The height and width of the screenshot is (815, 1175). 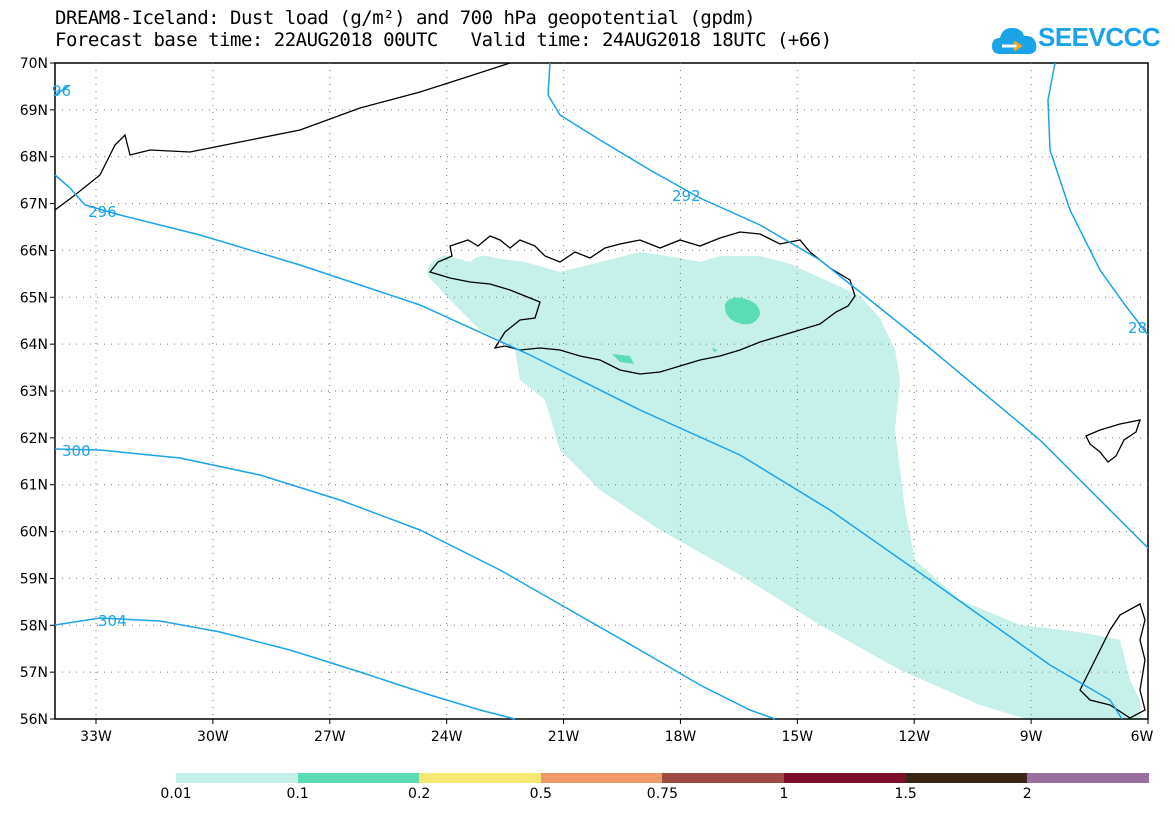 What do you see at coordinates (34, 579) in the screenshot?
I see `latitude-label: 59N` at bounding box center [34, 579].